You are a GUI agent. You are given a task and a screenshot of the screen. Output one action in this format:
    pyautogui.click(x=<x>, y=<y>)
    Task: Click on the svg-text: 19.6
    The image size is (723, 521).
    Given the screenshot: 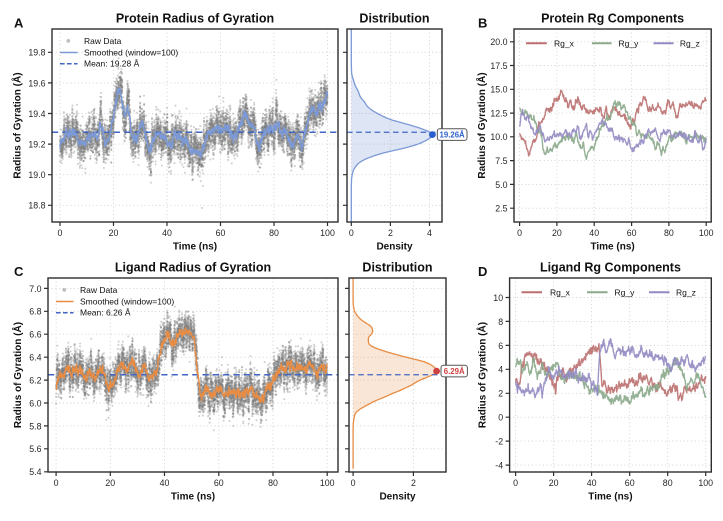 What is the action you would take?
    pyautogui.click(x=36, y=83)
    